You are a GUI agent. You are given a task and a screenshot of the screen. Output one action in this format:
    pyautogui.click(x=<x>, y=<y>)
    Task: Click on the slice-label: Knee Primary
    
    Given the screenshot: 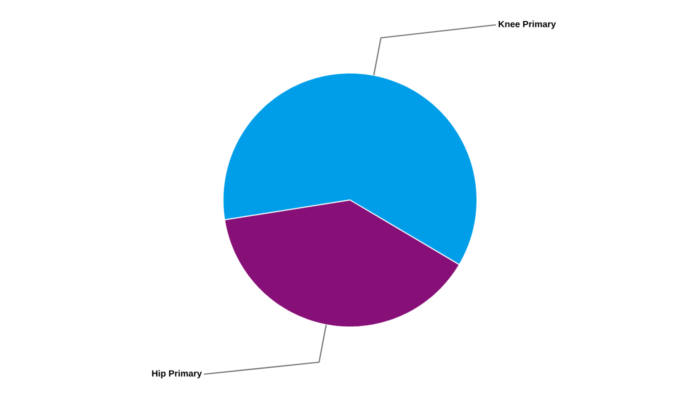 What is the action you would take?
    pyautogui.click(x=527, y=24)
    